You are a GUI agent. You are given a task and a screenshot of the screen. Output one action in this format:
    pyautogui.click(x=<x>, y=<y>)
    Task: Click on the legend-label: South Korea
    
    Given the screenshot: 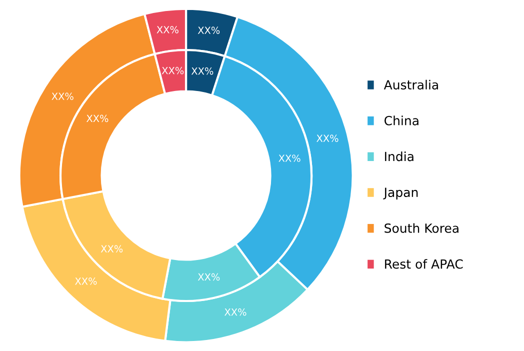 What is the action you would take?
    pyautogui.click(x=421, y=228)
    